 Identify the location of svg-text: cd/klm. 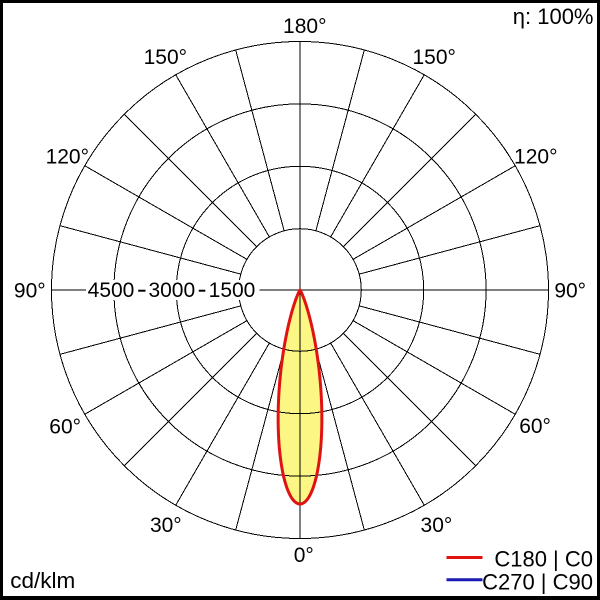
(42, 580).